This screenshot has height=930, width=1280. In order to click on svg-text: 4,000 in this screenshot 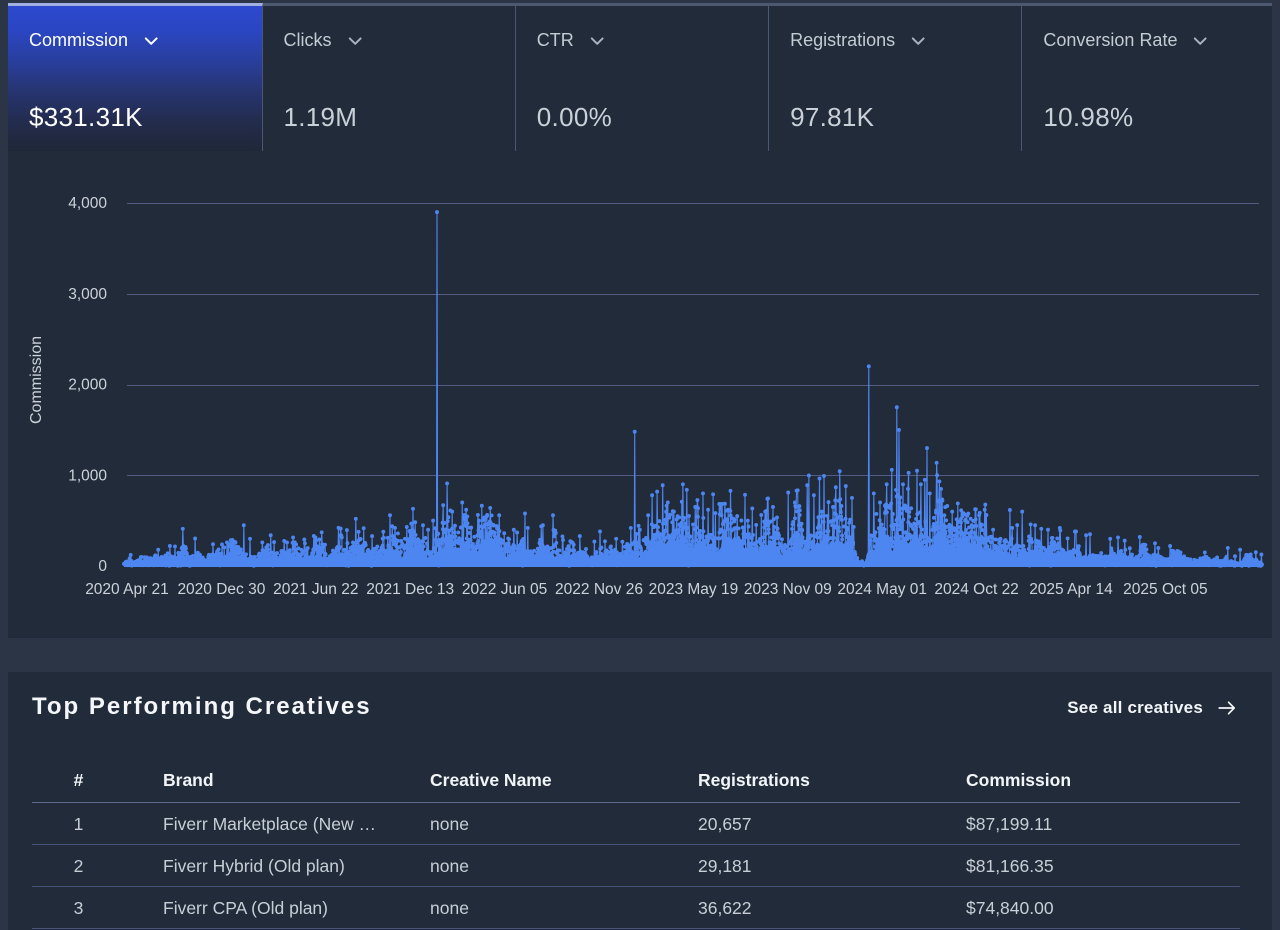, I will do `click(87, 203)`.